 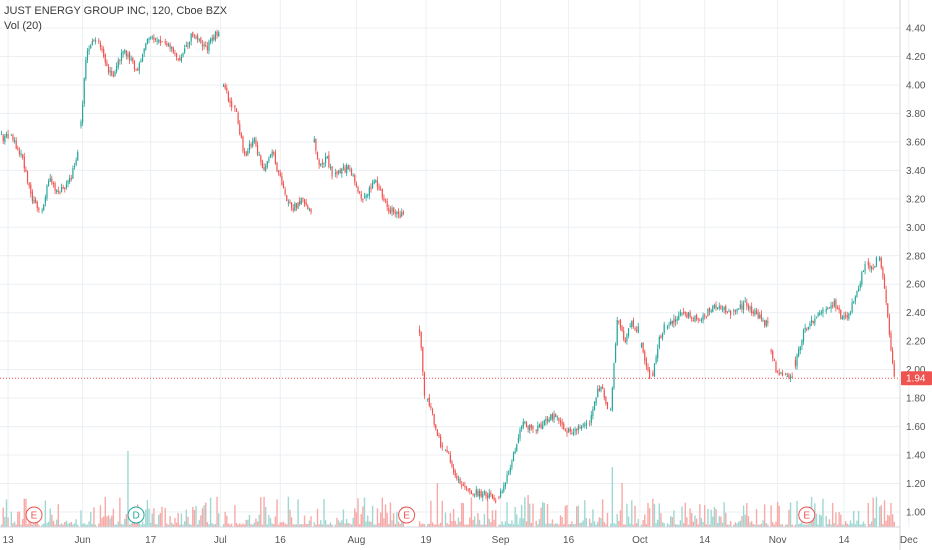 I want to click on price-tick-label: 3.20, so click(x=916, y=199).